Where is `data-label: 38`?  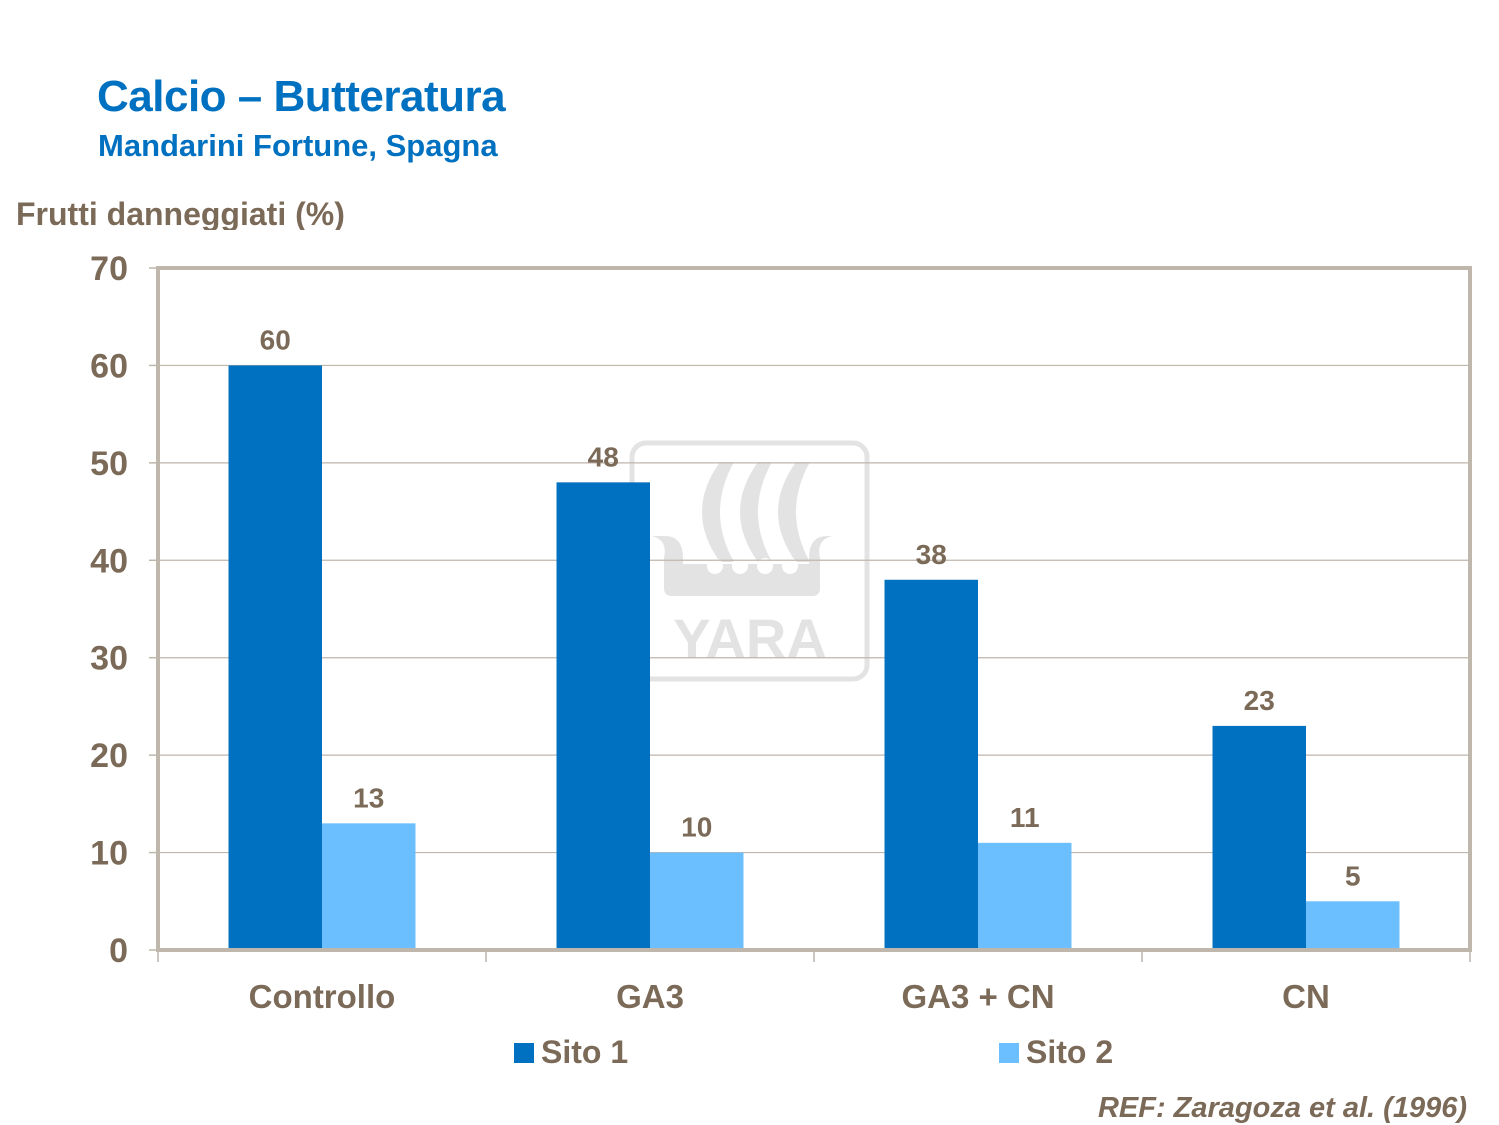
data-label: 38 is located at coordinates (931, 554).